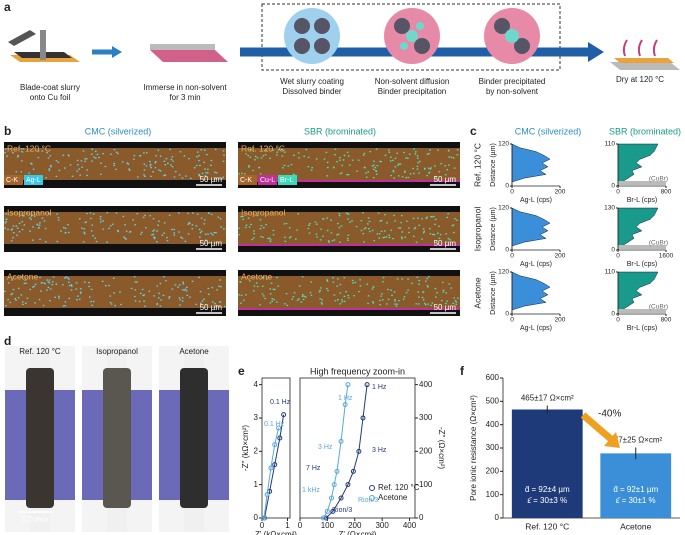 Image resolution: width=685 pixels, height=535 pixels. I want to click on heat, so click(640, 48).